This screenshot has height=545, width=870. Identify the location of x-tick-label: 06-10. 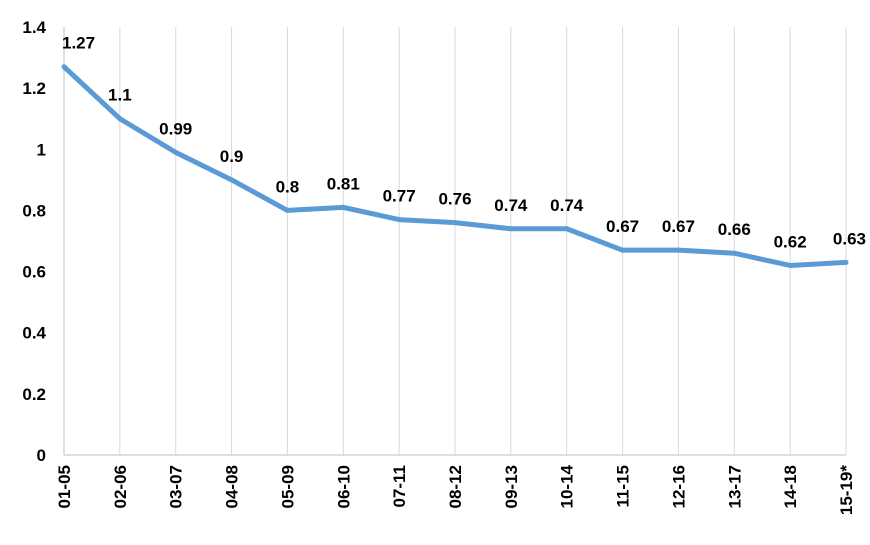
(343, 486).